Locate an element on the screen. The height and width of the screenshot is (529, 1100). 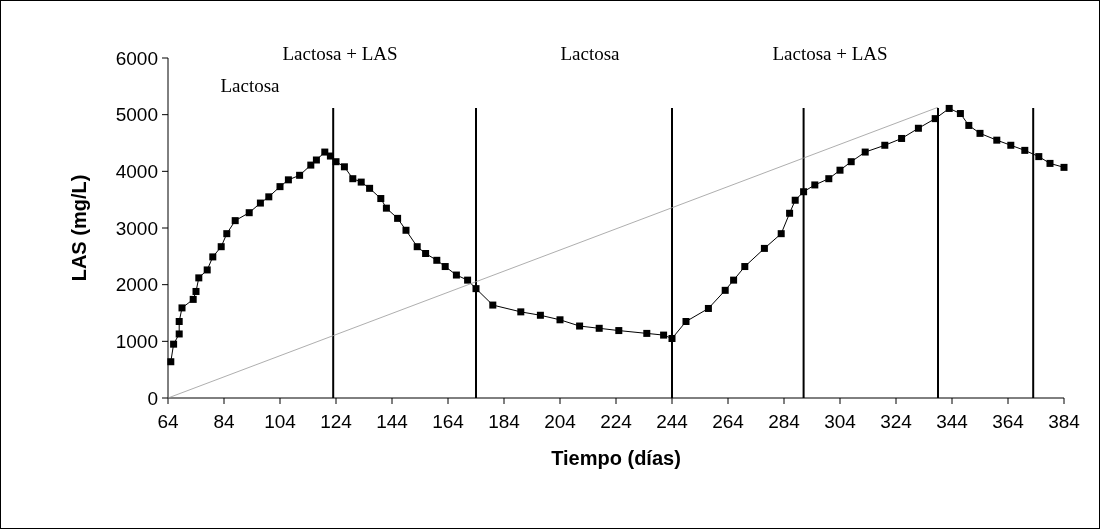
x-tick-label: 344 is located at coordinates (952, 421).